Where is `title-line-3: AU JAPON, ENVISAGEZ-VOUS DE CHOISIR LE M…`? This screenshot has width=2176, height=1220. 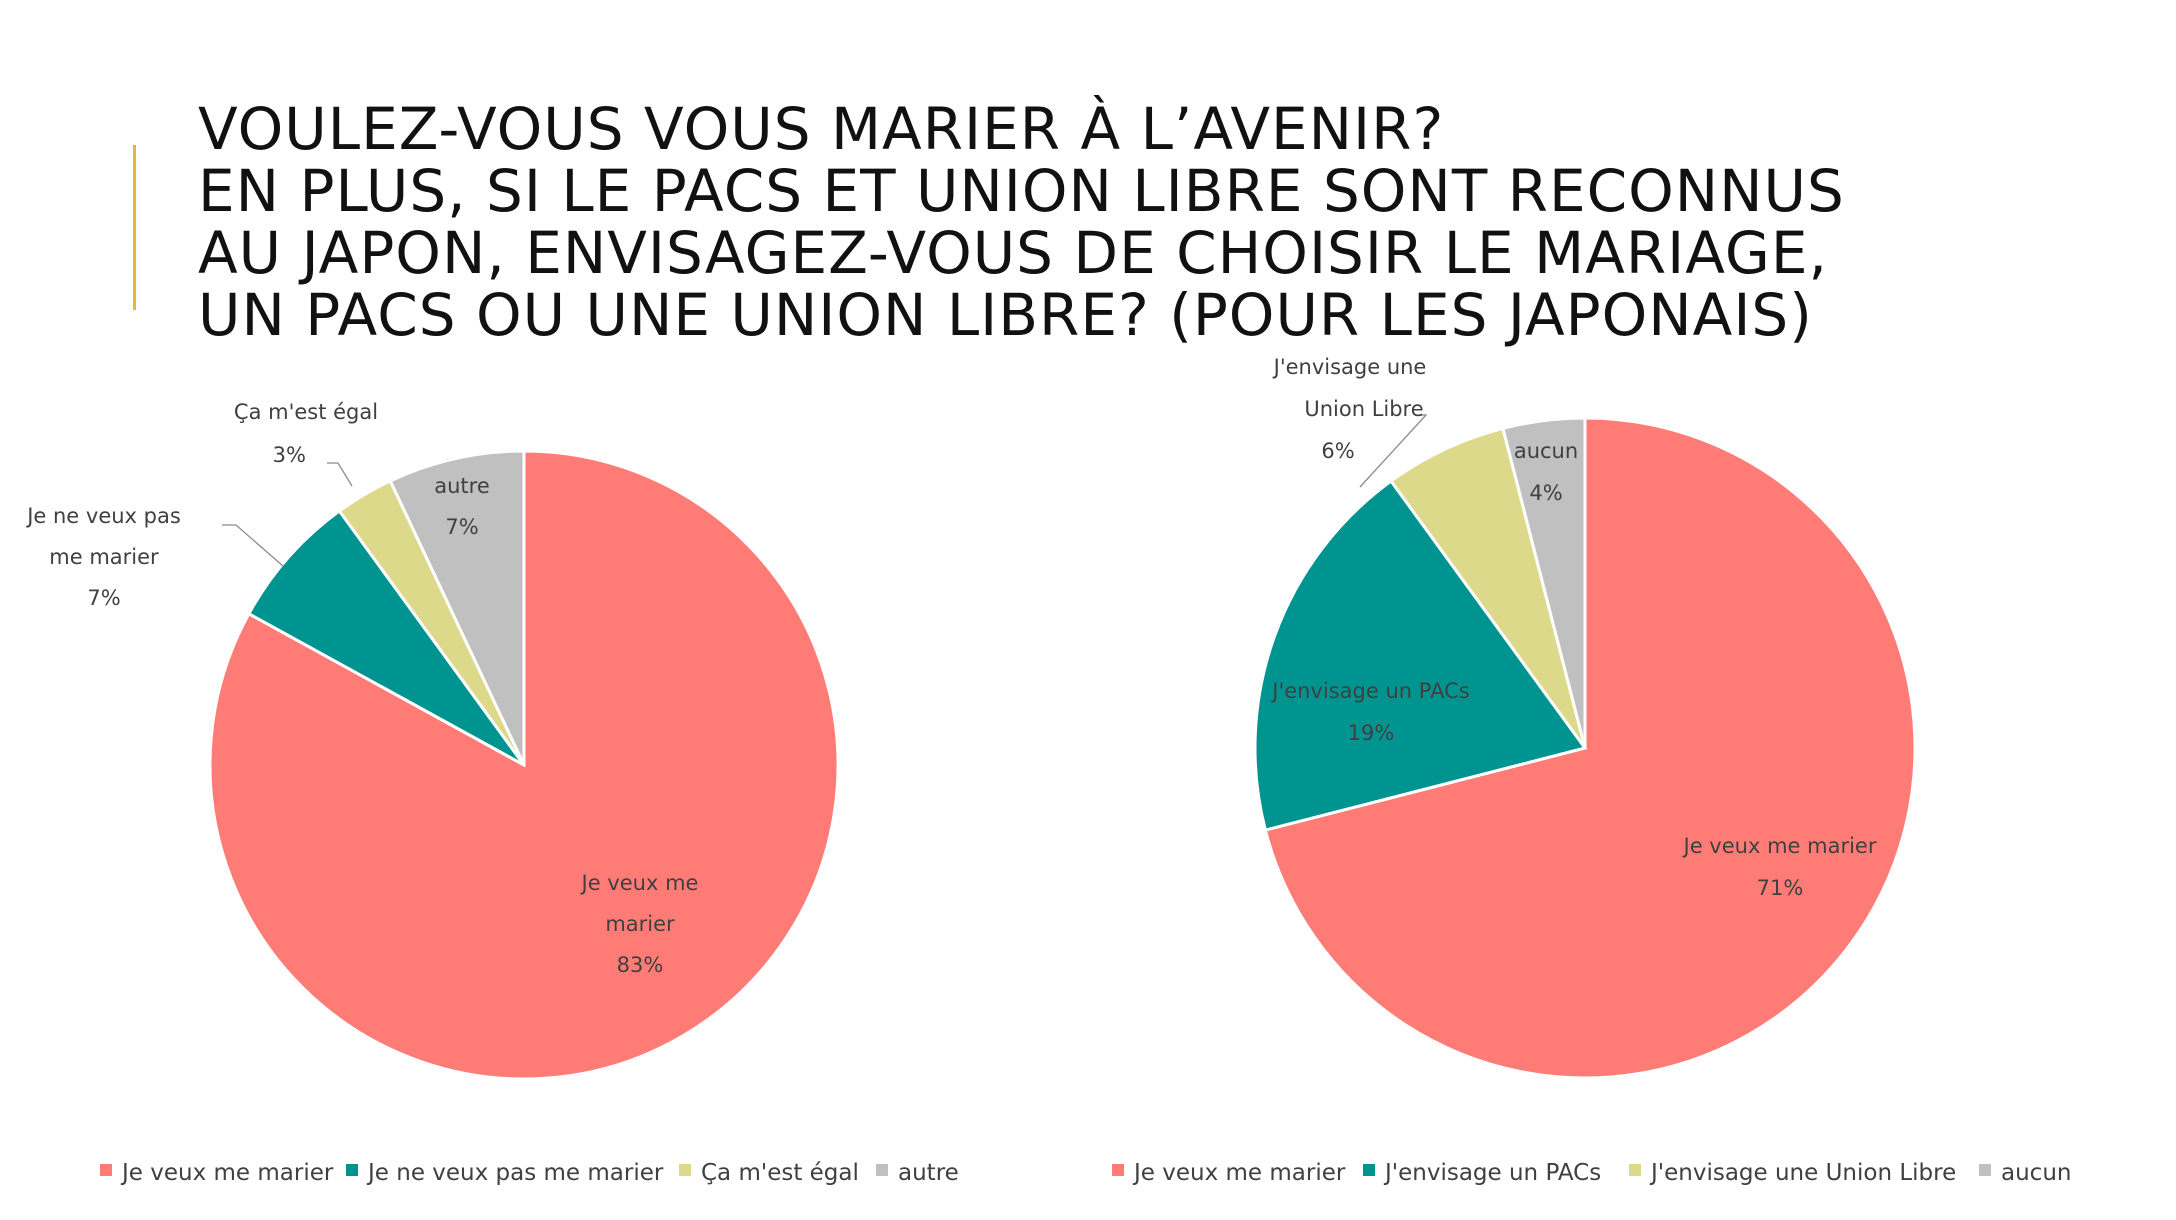 title-line-3: AU JAPON, ENVISAGEZ-VOUS DE CHOISIR LE M… is located at coordinates (1013, 253).